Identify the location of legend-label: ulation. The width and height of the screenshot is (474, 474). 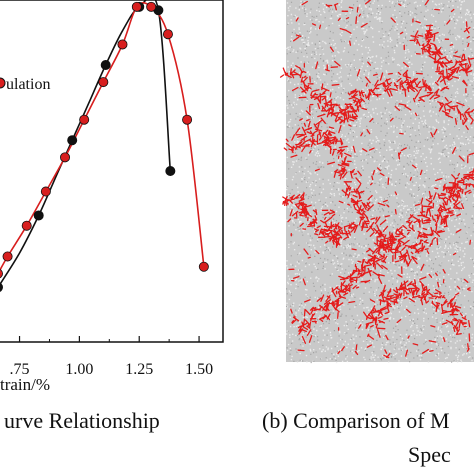
(28, 84).